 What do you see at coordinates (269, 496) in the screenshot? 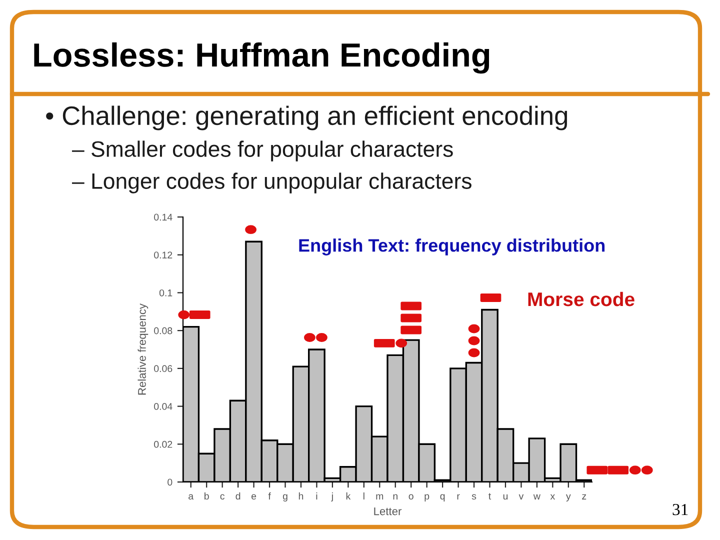
I see `x-tick-label: f` at bounding box center [269, 496].